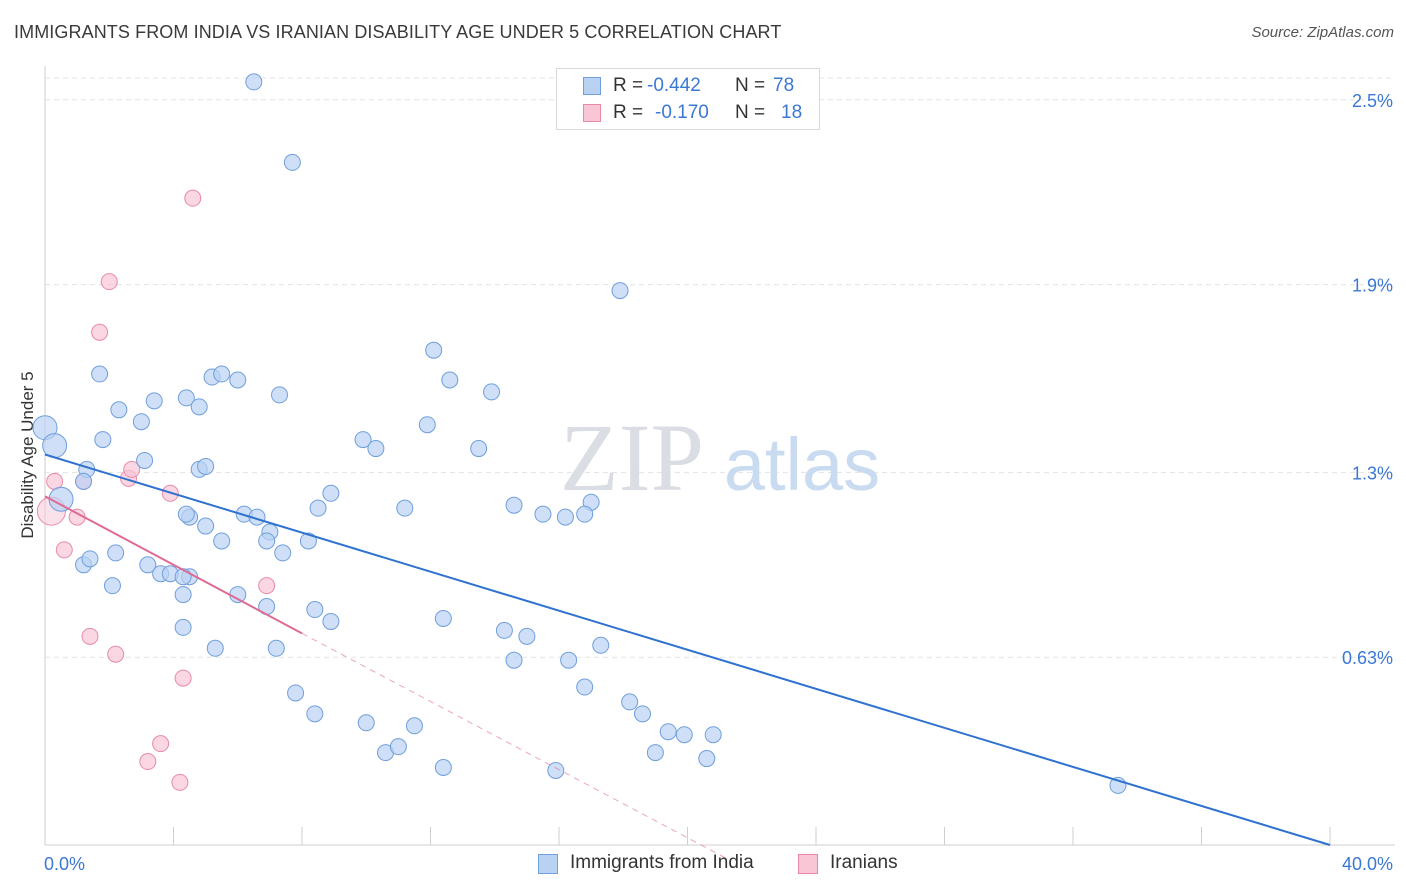 The width and height of the screenshot is (1406, 892). I want to click on legend-n-value: 78, so click(784, 85).